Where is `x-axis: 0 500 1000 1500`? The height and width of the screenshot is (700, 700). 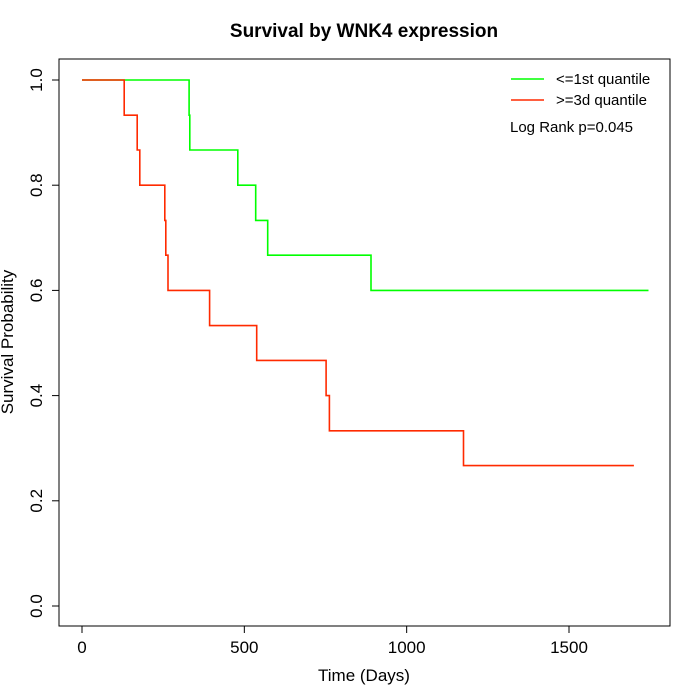 x-axis: 0 500 1000 1500 is located at coordinates (332, 641).